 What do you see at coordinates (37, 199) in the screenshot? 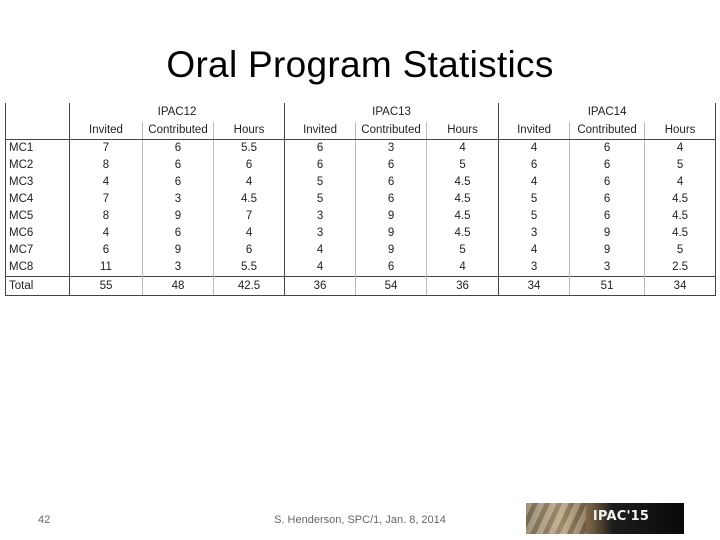
I see `row-label: MC4` at bounding box center [37, 199].